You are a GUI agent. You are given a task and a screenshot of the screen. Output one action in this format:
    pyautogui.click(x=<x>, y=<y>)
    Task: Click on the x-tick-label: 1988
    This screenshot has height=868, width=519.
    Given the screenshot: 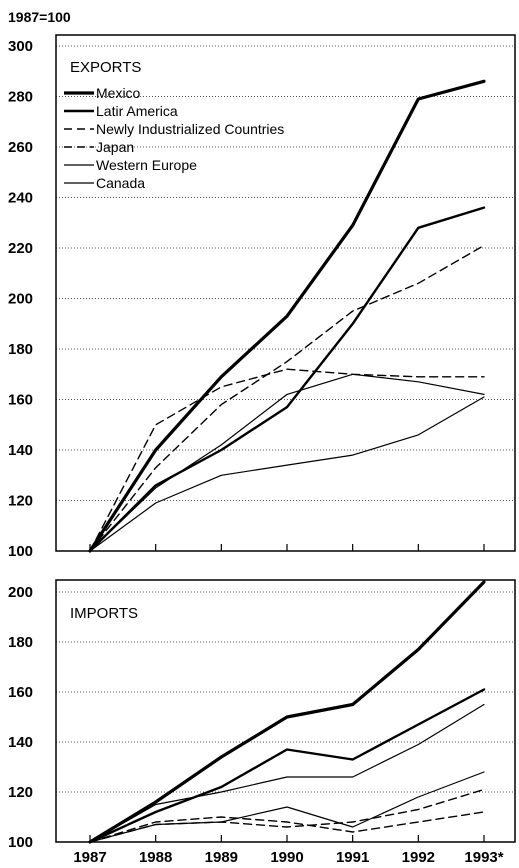 What is the action you would take?
    pyautogui.click(x=155, y=857)
    